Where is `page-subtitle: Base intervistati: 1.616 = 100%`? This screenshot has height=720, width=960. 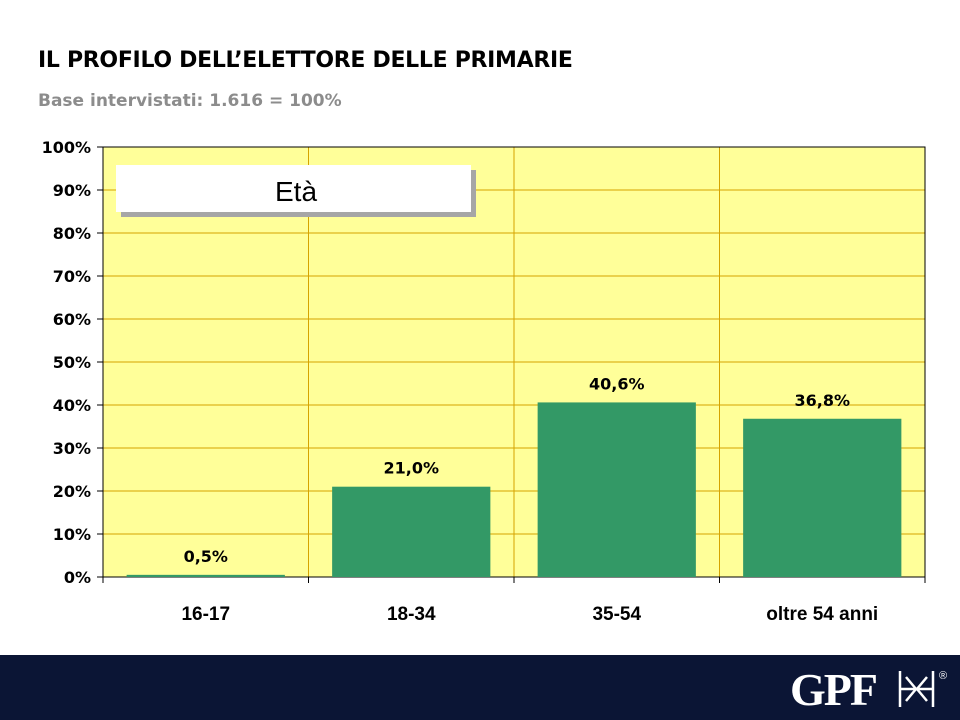
page-subtitle: Base intervistati: 1.616 = 100% is located at coordinates (190, 101).